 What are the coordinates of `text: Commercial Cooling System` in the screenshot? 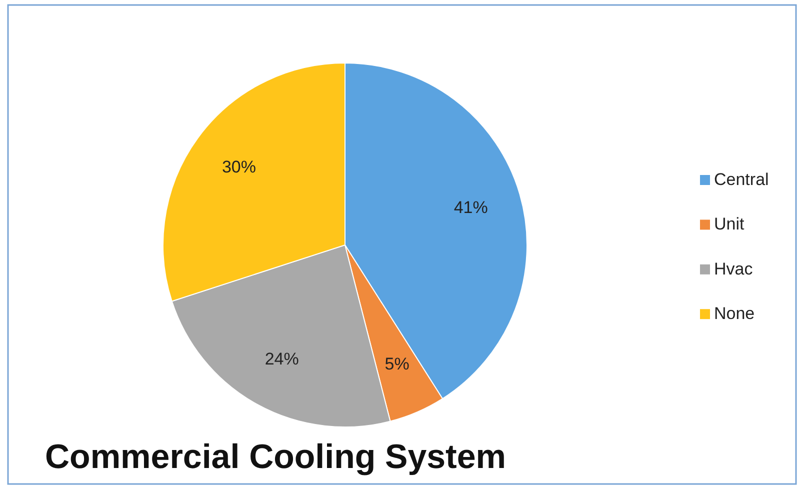 It's located at (275, 457).